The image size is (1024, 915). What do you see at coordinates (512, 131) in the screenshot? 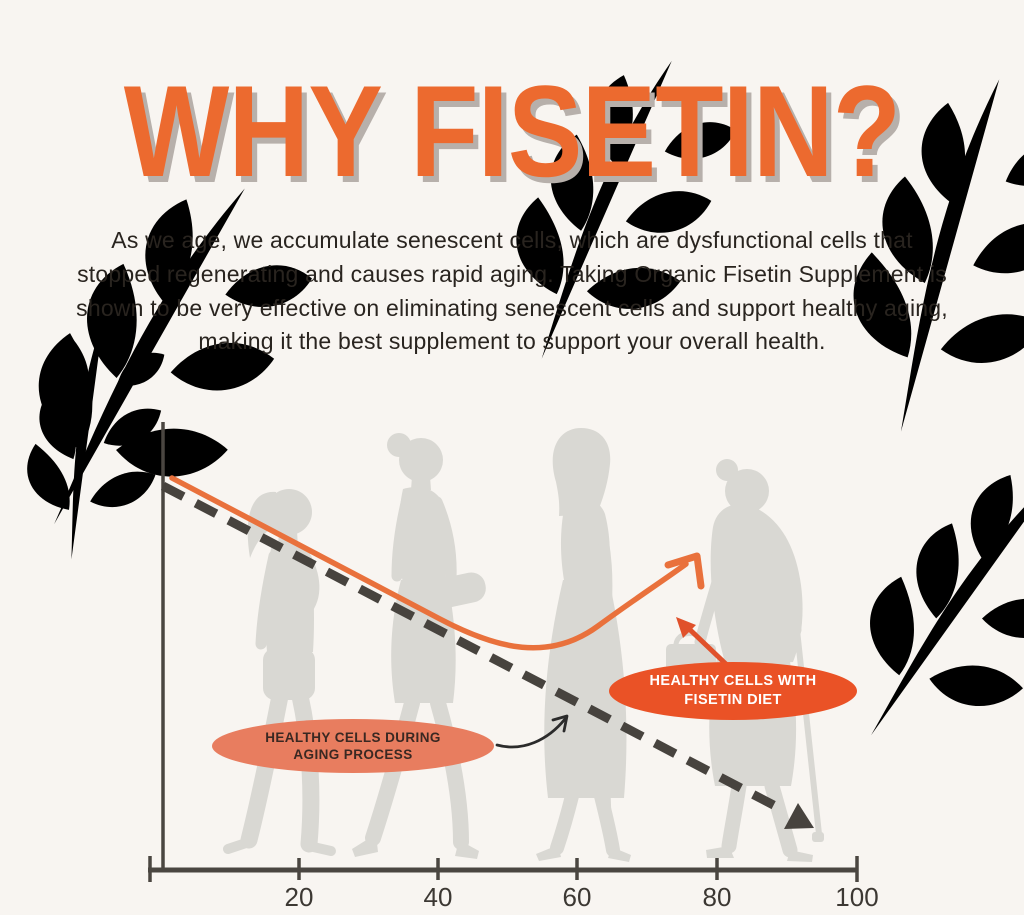
I see `page-title: WHY FISETIN?` at bounding box center [512, 131].